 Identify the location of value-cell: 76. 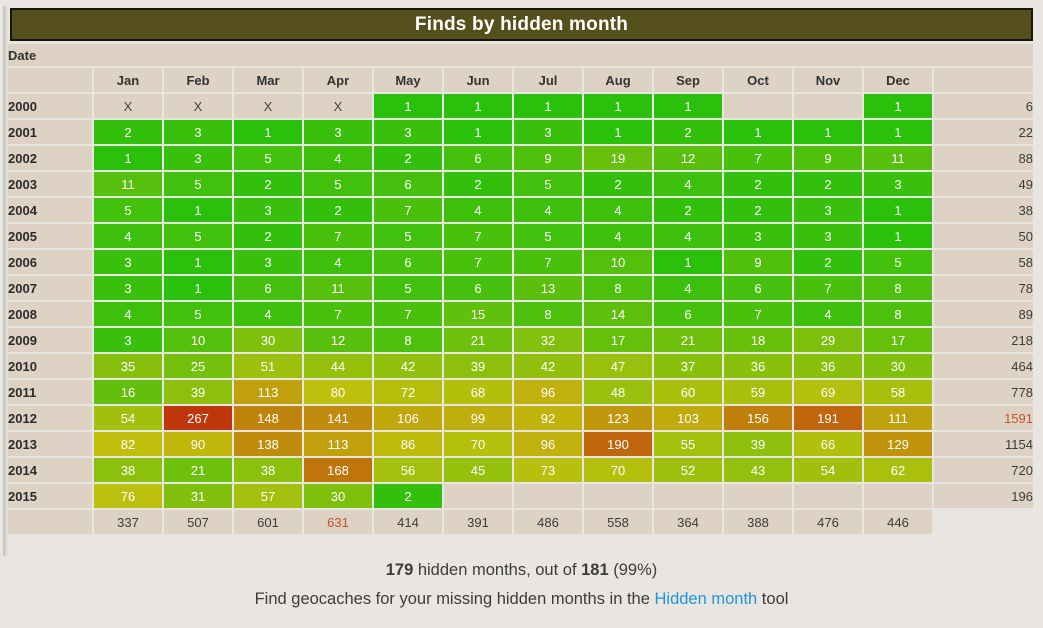
(128, 496).